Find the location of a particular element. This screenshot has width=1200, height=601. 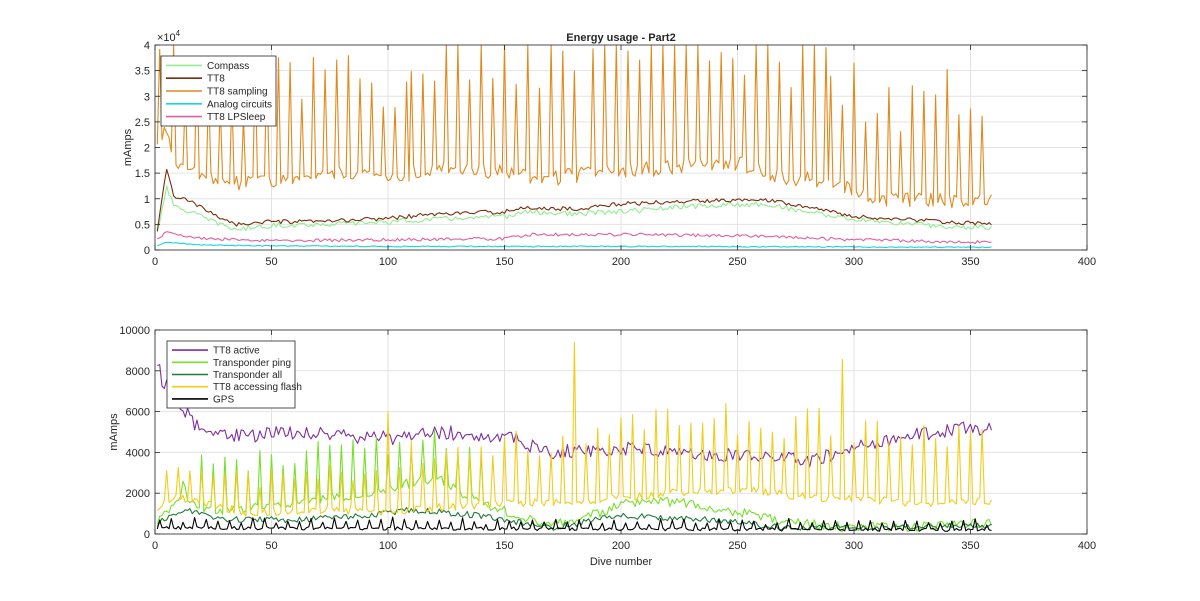

y-tick-label: 10000 is located at coordinates (134, 331).